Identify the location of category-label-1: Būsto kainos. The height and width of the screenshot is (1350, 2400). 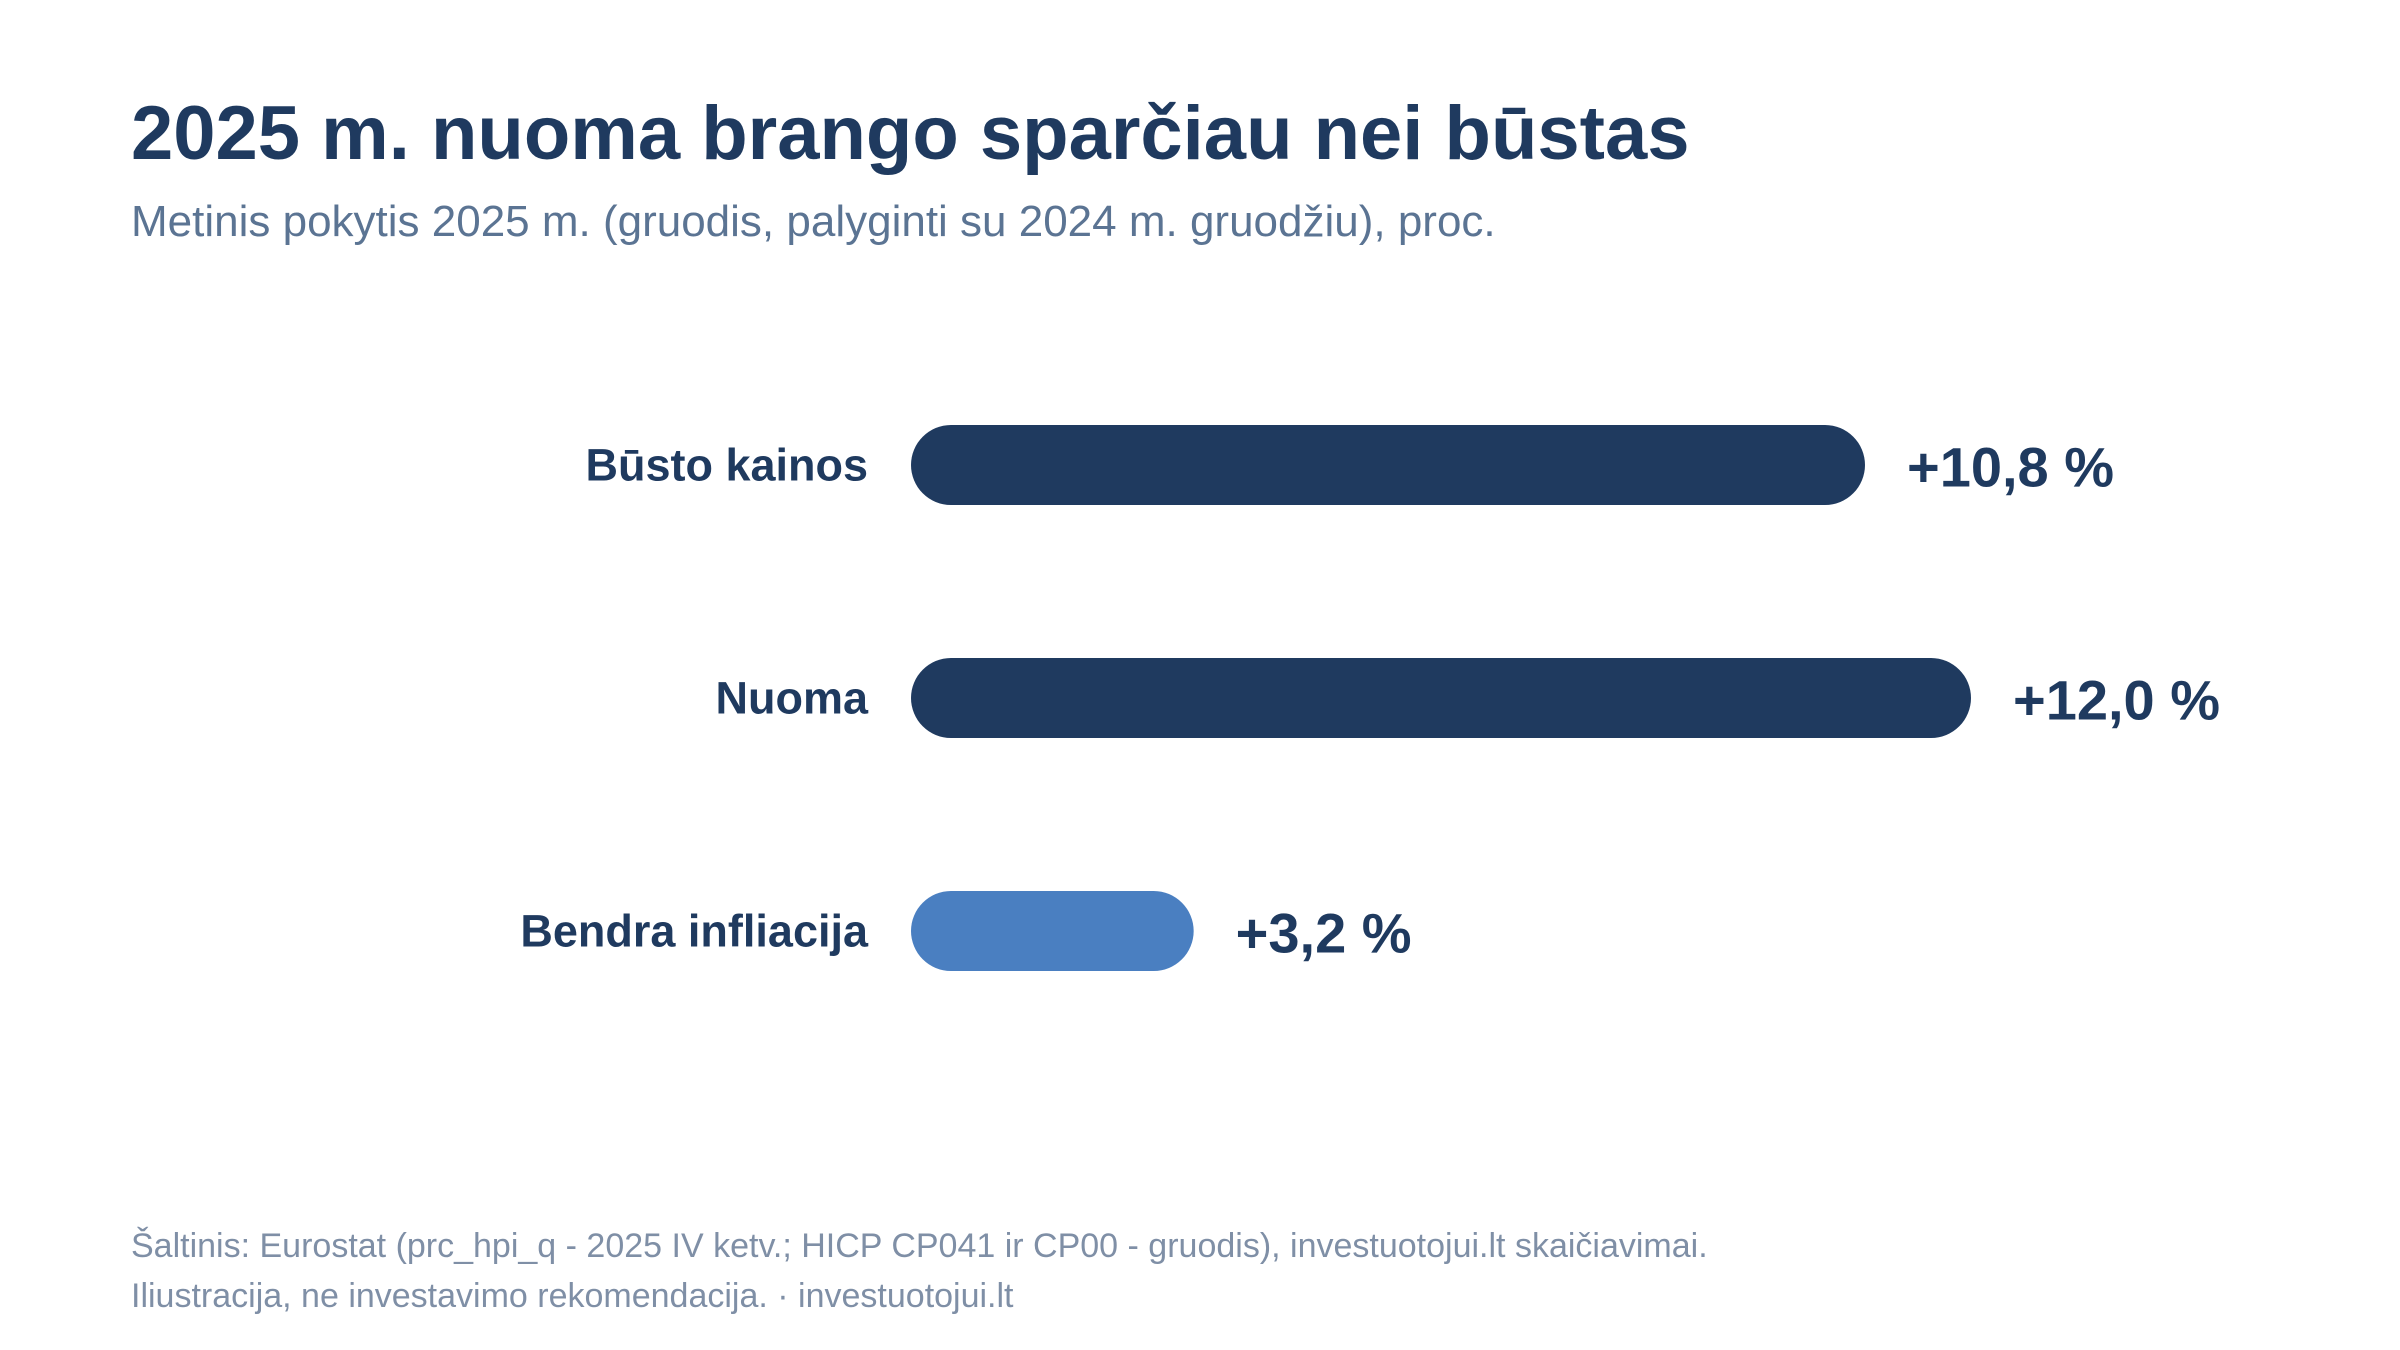
(726, 465).